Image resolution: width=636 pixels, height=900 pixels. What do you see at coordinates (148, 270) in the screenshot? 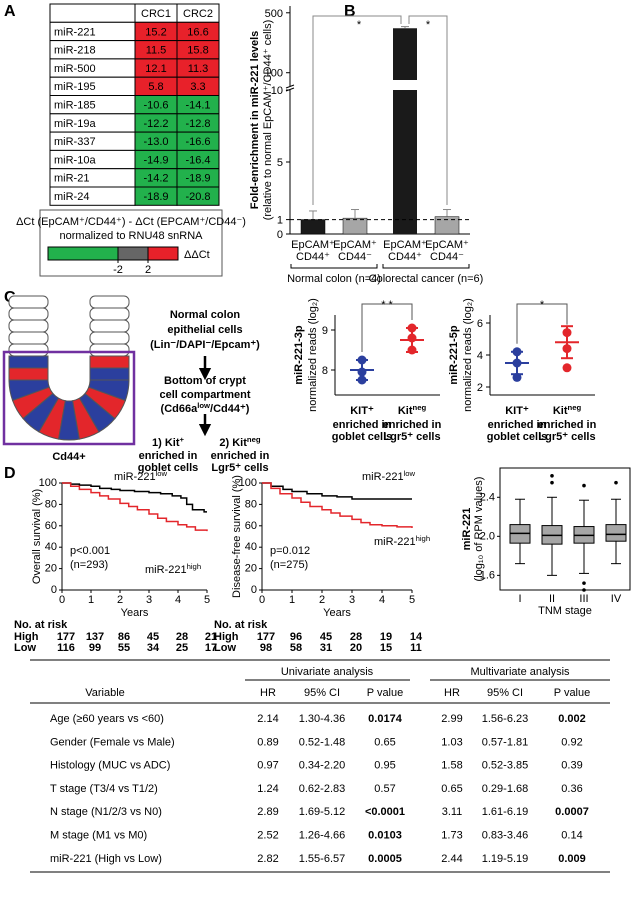
I see `scale-tick-label: 2` at bounding box center [148, 270].